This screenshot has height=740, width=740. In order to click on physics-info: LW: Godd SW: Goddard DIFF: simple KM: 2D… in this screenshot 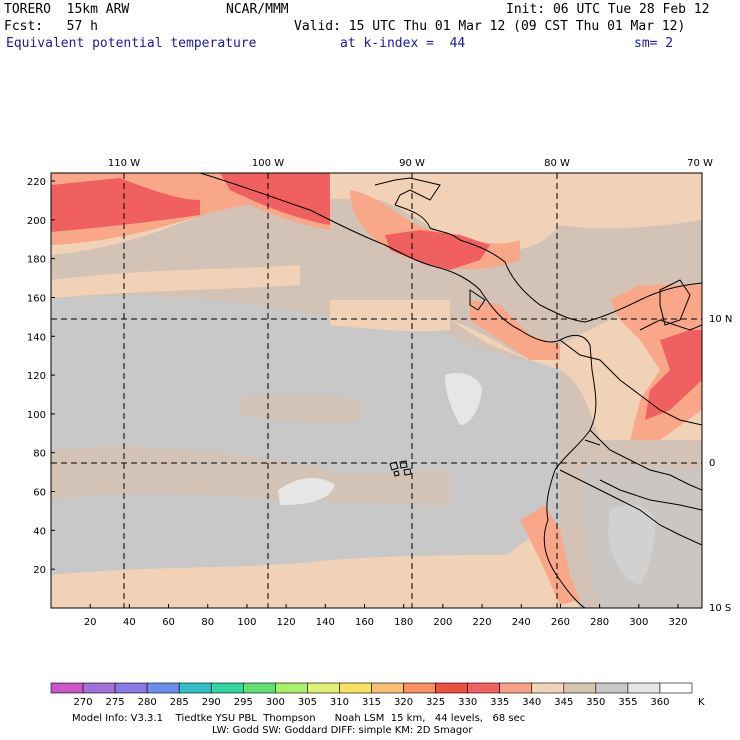, I will do `click(342, 730)`.